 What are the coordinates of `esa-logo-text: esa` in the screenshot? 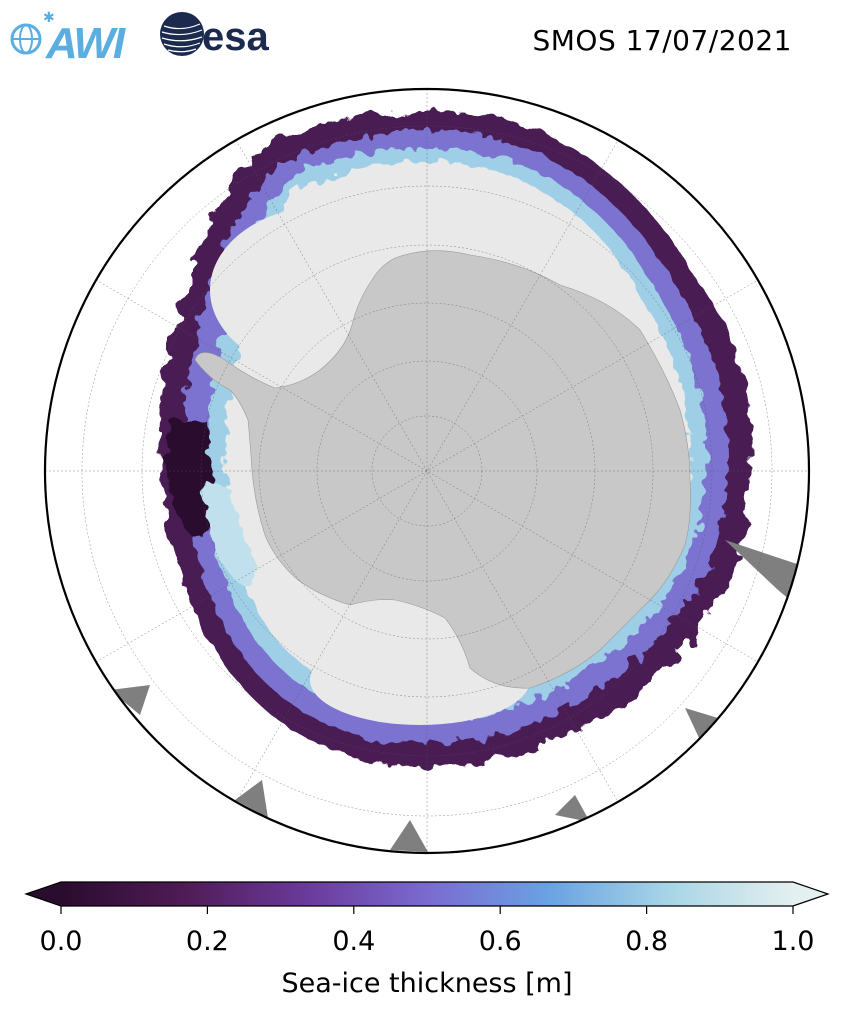 It's located at (235, 37).